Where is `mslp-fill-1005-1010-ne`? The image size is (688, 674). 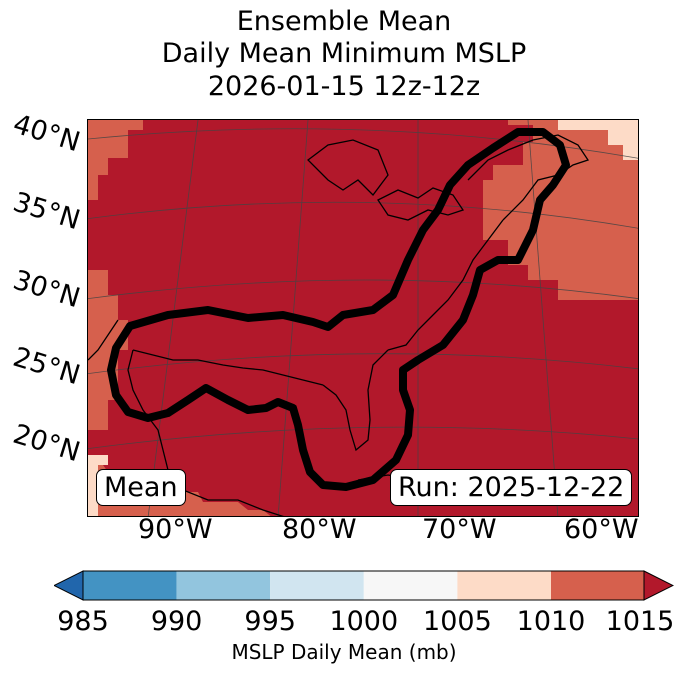
mslp-fill-1005-1010-ne is located at coordinates (598, 140).